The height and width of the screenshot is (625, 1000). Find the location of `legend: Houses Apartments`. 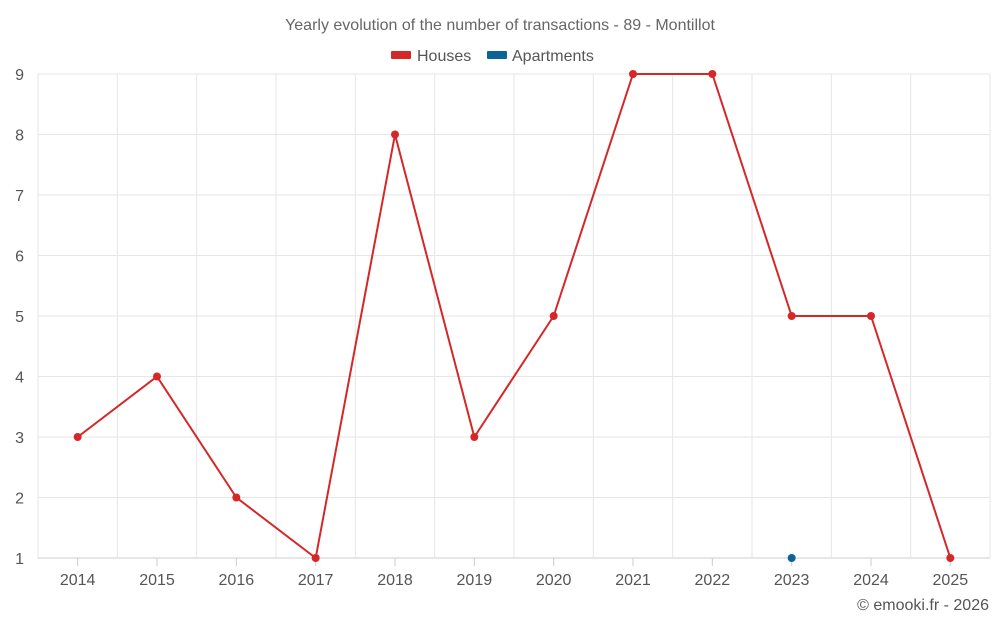

legend: Houses Apartments is located at coordinates (492, 56).